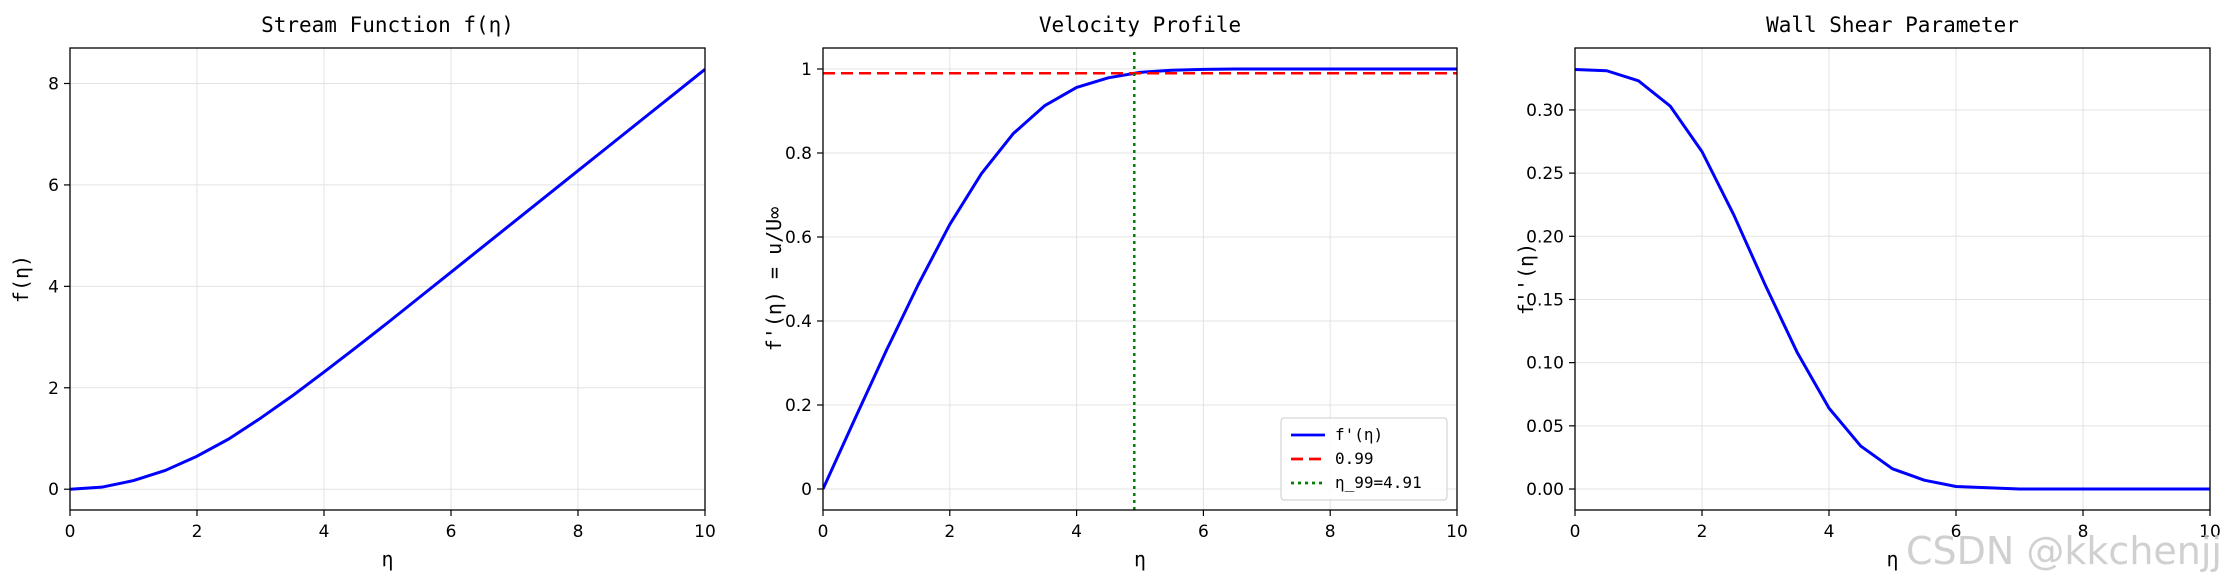 The width and height of the screenshot is (2235, 586). Describe the element at coordinates (1140, 25) in the screenshot. I see `panel-title: Velocity Profile` at that location.